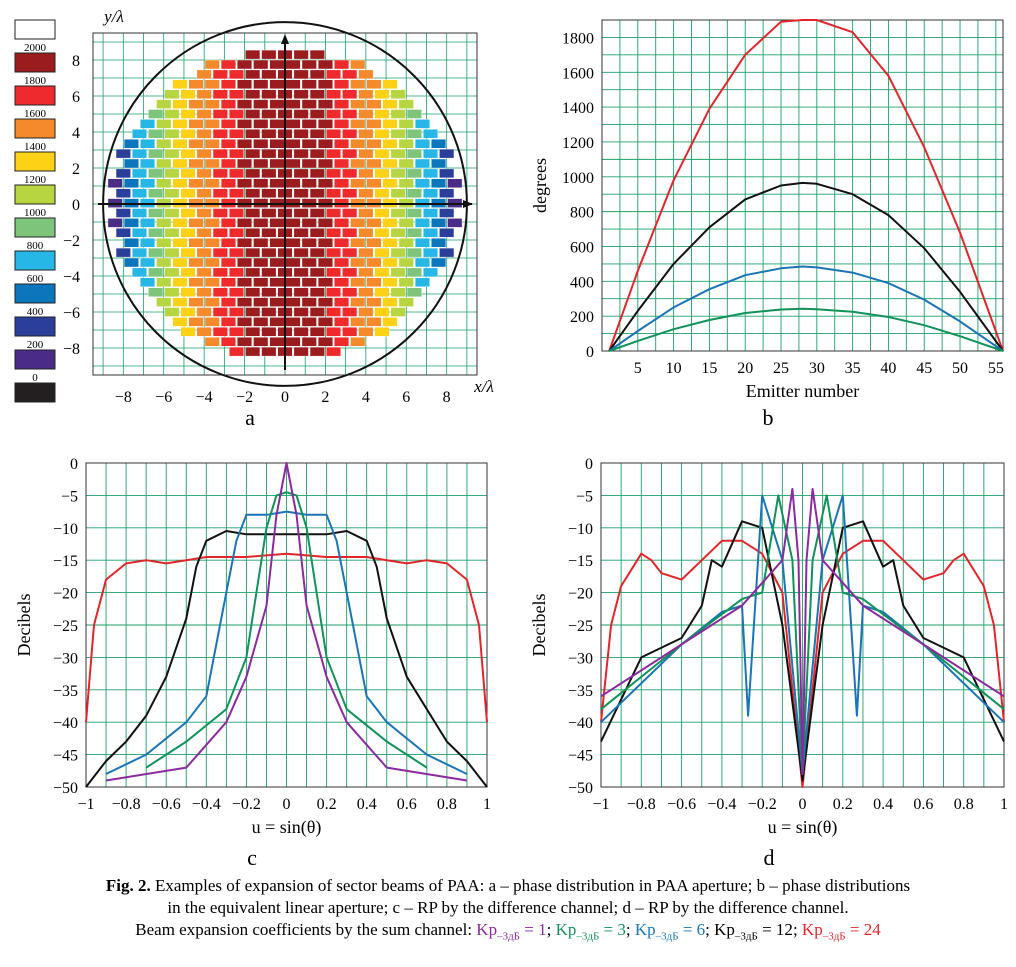 The image size is (1016, 967). Describe the element at coordinates (71, 277) in the screenshot. I see `y-tick-label: −4` at that location.